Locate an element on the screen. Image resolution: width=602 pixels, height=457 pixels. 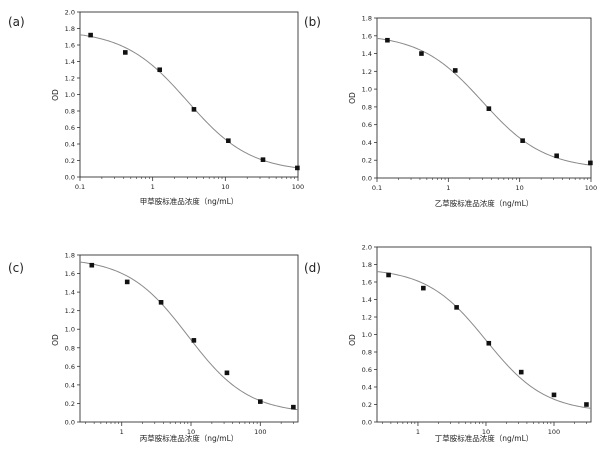
panel-label: (a) is located at coordinates (16, 22).